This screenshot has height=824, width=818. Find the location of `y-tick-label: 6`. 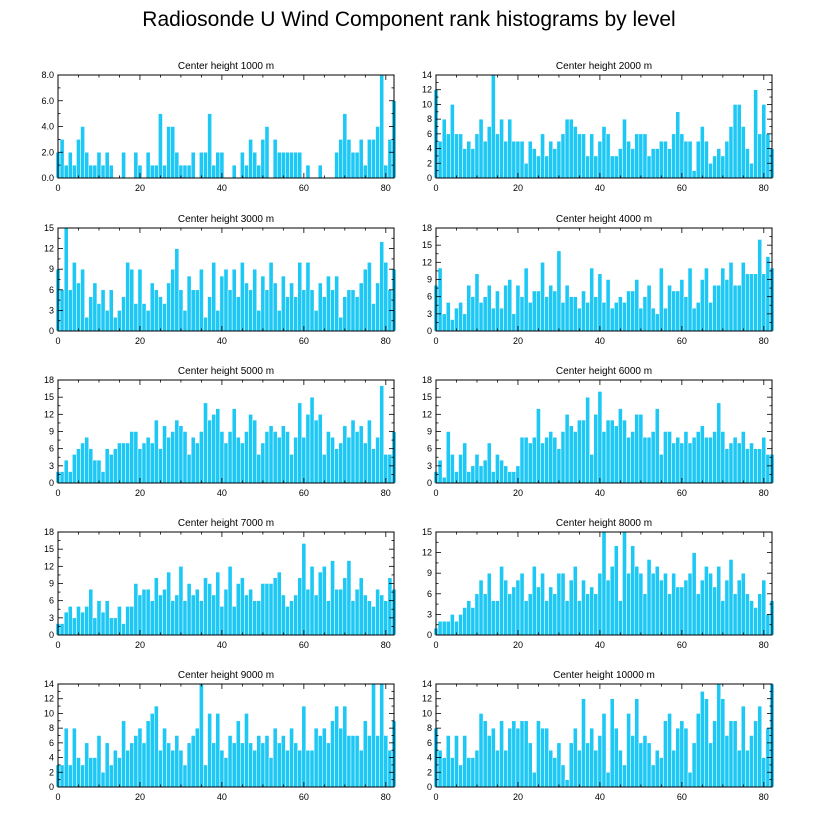

y-tick-label: 6 is located at coordinates (429, 743).